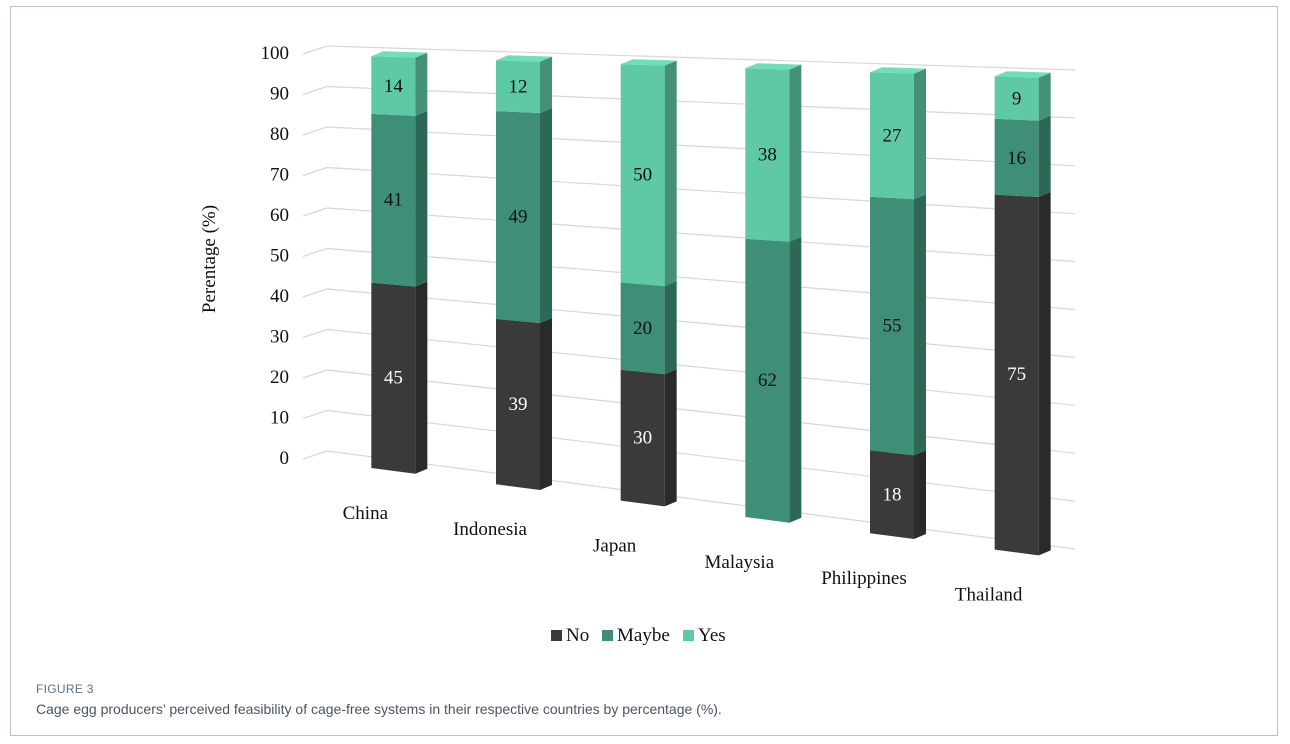 The height and width of the screenshot is (744, 1290). What do you see at coordinates (615, 546) in the screenshot?
I see `category-label: Japan` at bounding box center [615, 546].